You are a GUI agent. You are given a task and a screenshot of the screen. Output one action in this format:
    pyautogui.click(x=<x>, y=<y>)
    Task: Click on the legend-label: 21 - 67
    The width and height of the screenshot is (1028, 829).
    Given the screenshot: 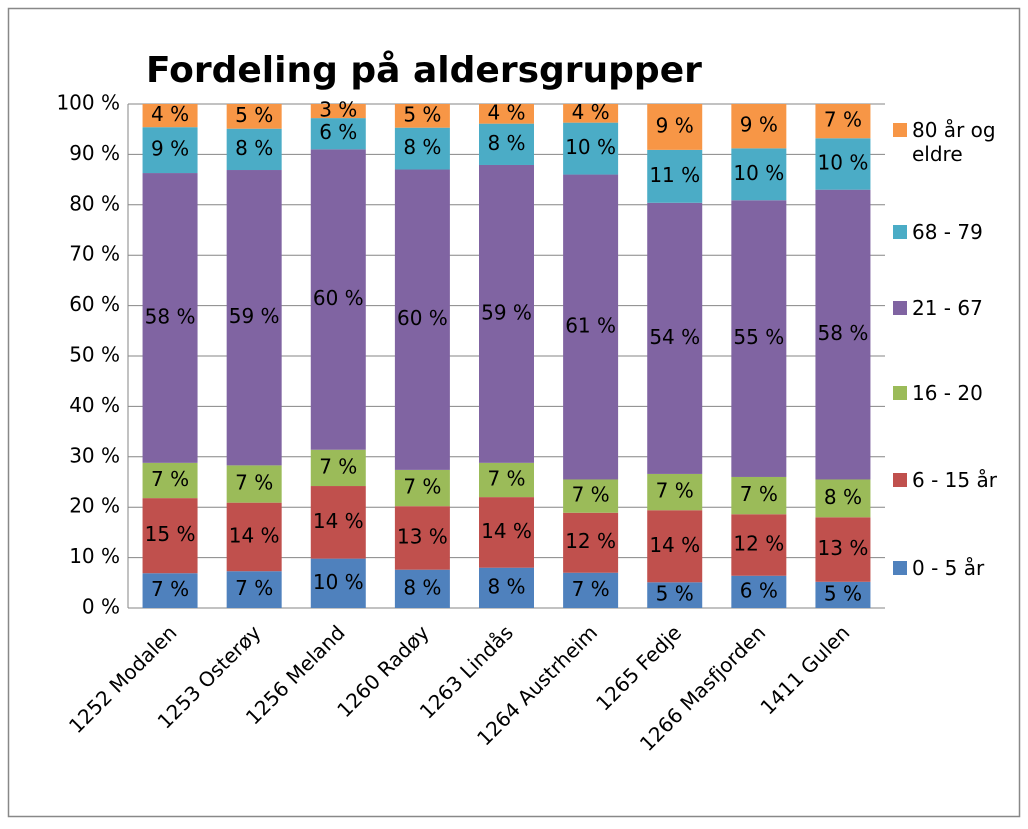 What is the action you would take?
    pyautogui.click(x=947, y=308)
    